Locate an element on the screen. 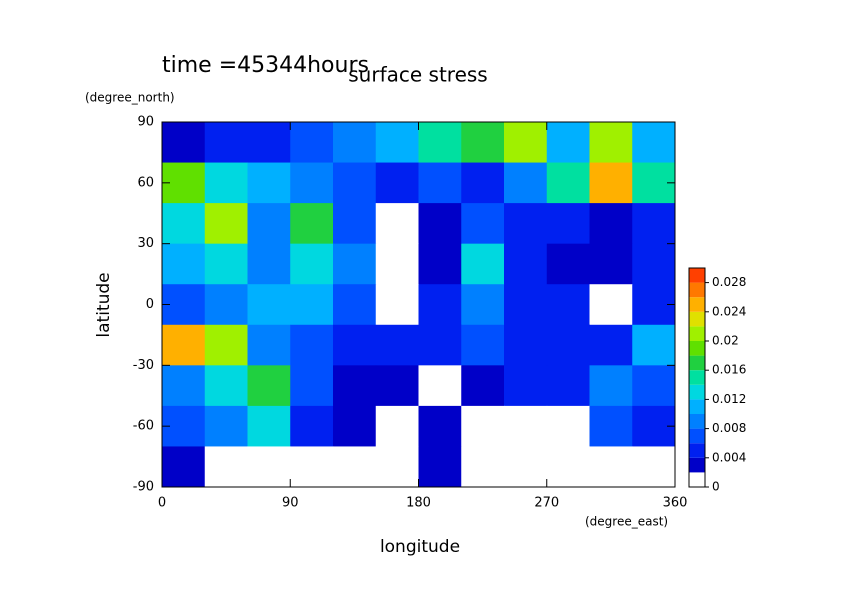 The width and height of the screenshot is (842, 595). y-axis-label: latitude is located at coordinates (104, 304).